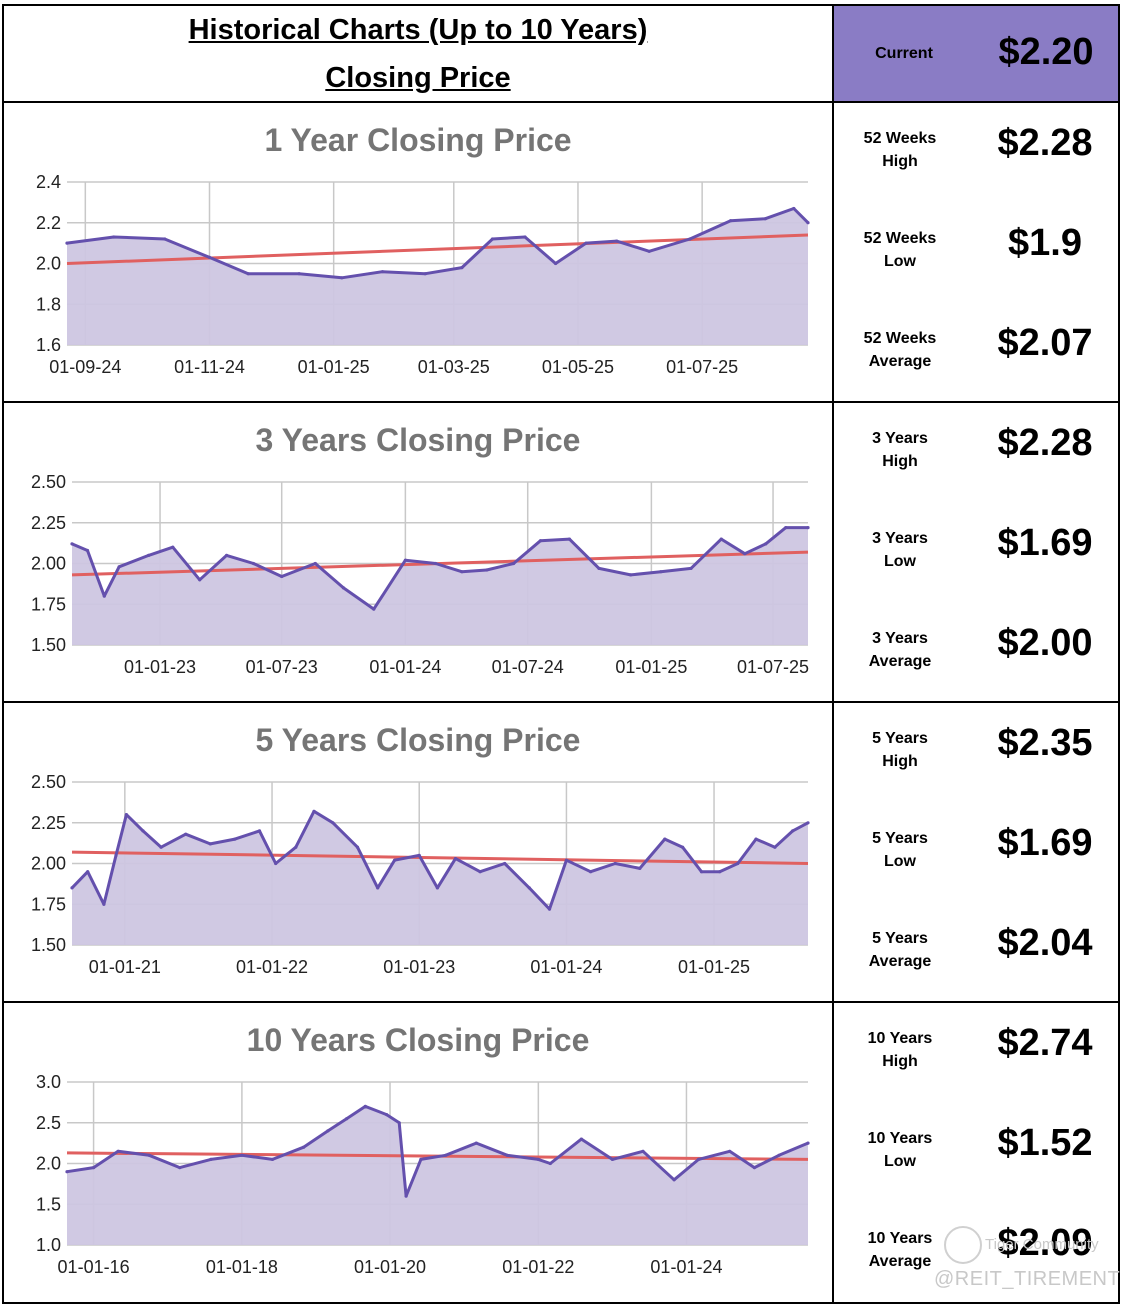  What do you see at coordinates (282, 667) in the screenshot?
I see `x-tick-label: 01-07-23` at bounding box center [282, 667].